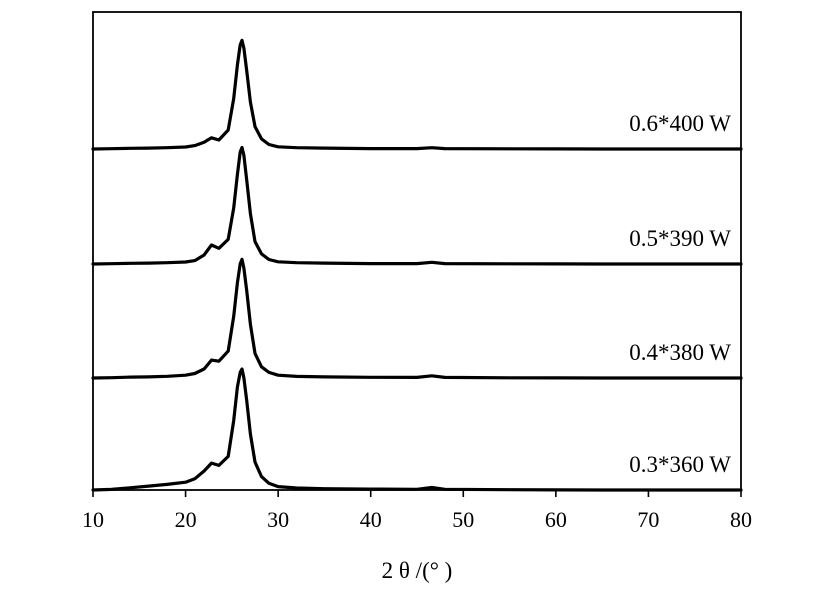  What do you see at coordinates (680, 294) in the screenshot?
I see `series-labels: 0.6*400 W 0.5*390 W 0.4*380 W 0.3*360 W` at bounding box center [680, 294].